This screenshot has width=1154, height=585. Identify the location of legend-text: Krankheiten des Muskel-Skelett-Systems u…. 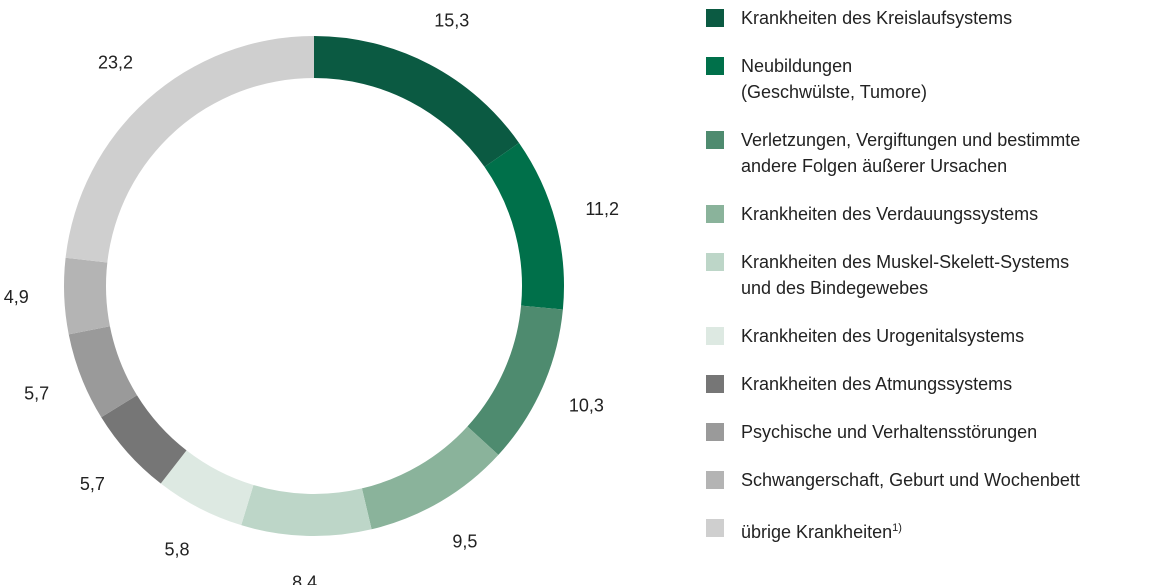
(905, 275).